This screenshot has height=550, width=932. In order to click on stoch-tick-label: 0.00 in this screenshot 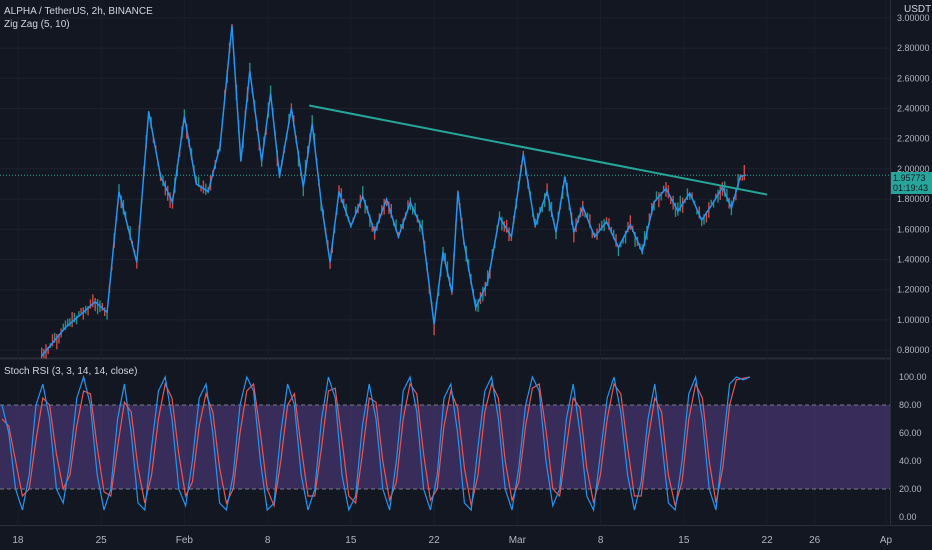, I will do `click(908, 517)`.